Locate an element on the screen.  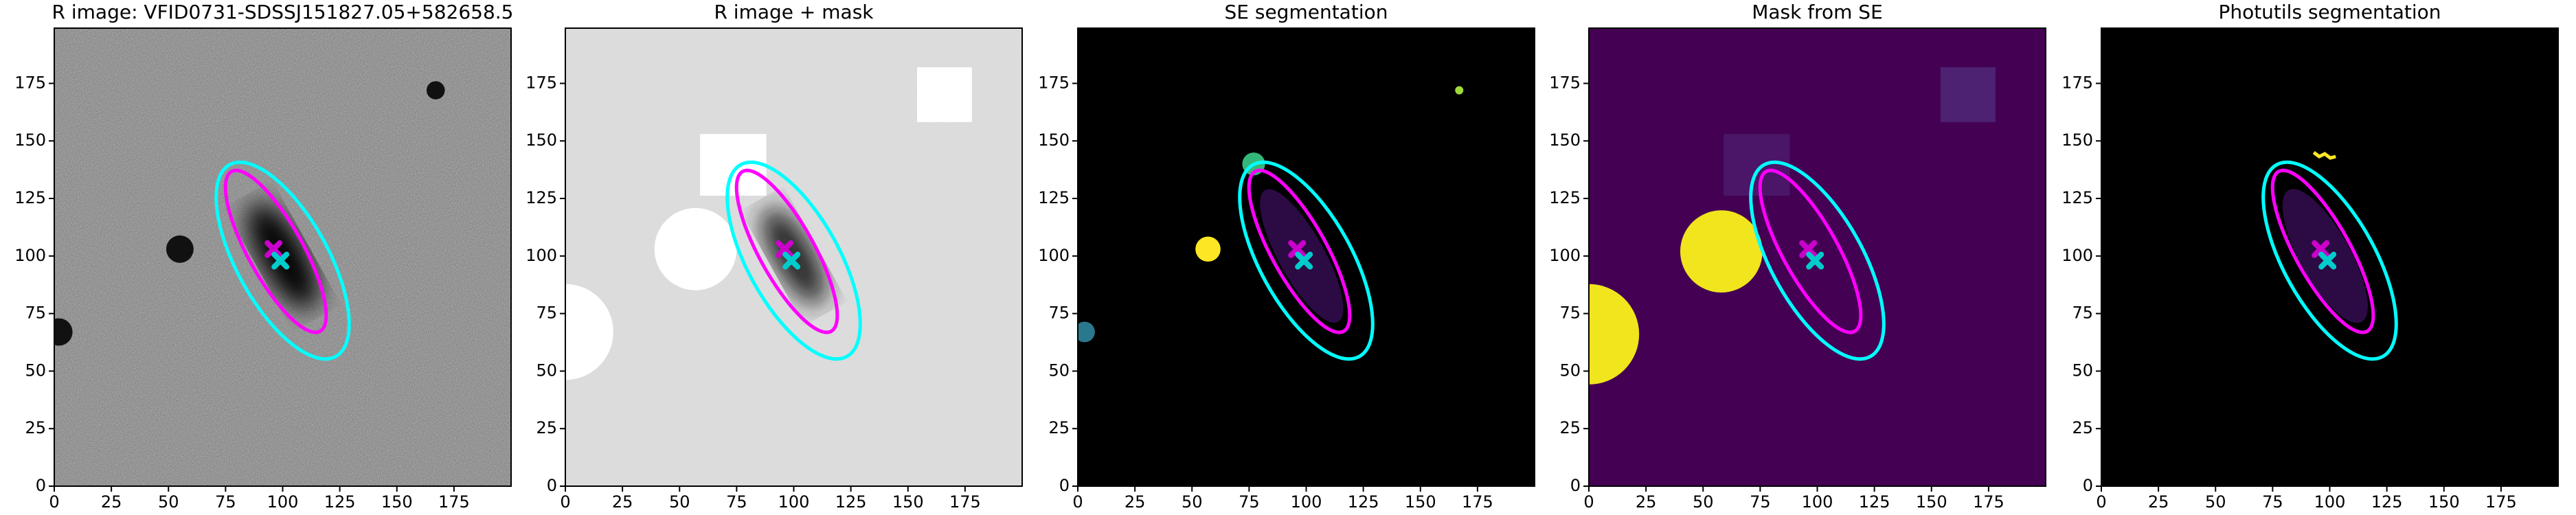
panel-title: Mask from SE is located at coordinates (1817, 12).